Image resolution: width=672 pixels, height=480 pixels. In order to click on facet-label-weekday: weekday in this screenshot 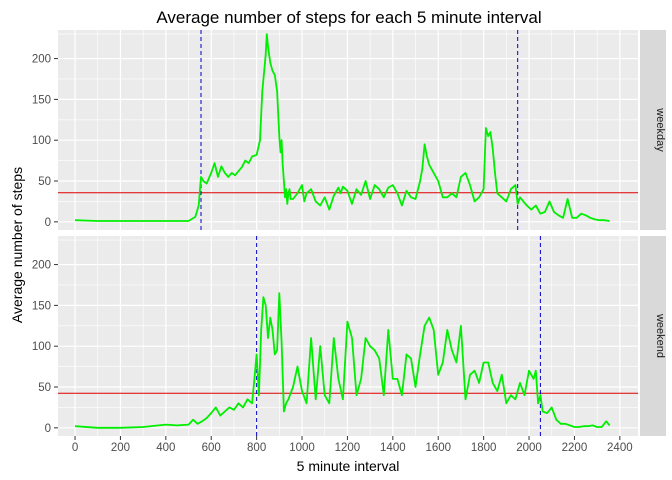, I will do `click(660, 129)`.